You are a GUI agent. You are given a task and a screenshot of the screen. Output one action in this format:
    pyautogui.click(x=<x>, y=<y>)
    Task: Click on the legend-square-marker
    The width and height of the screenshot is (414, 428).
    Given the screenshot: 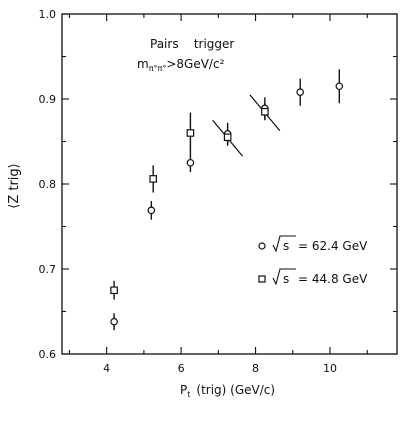 What is the action you would take?
    pyautogui.click(x=262, y=279)
    